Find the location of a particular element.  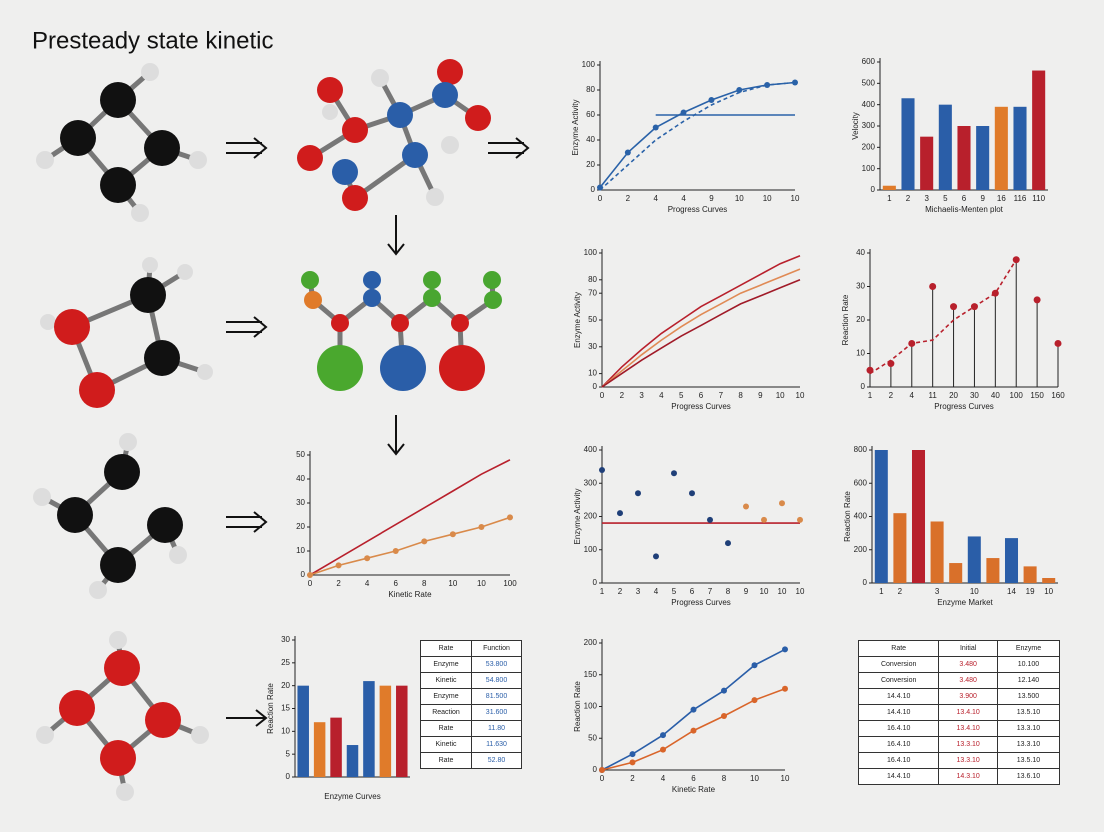

x-axis-label: Michaelis-Menten plot is located at coordinates (964, 209).